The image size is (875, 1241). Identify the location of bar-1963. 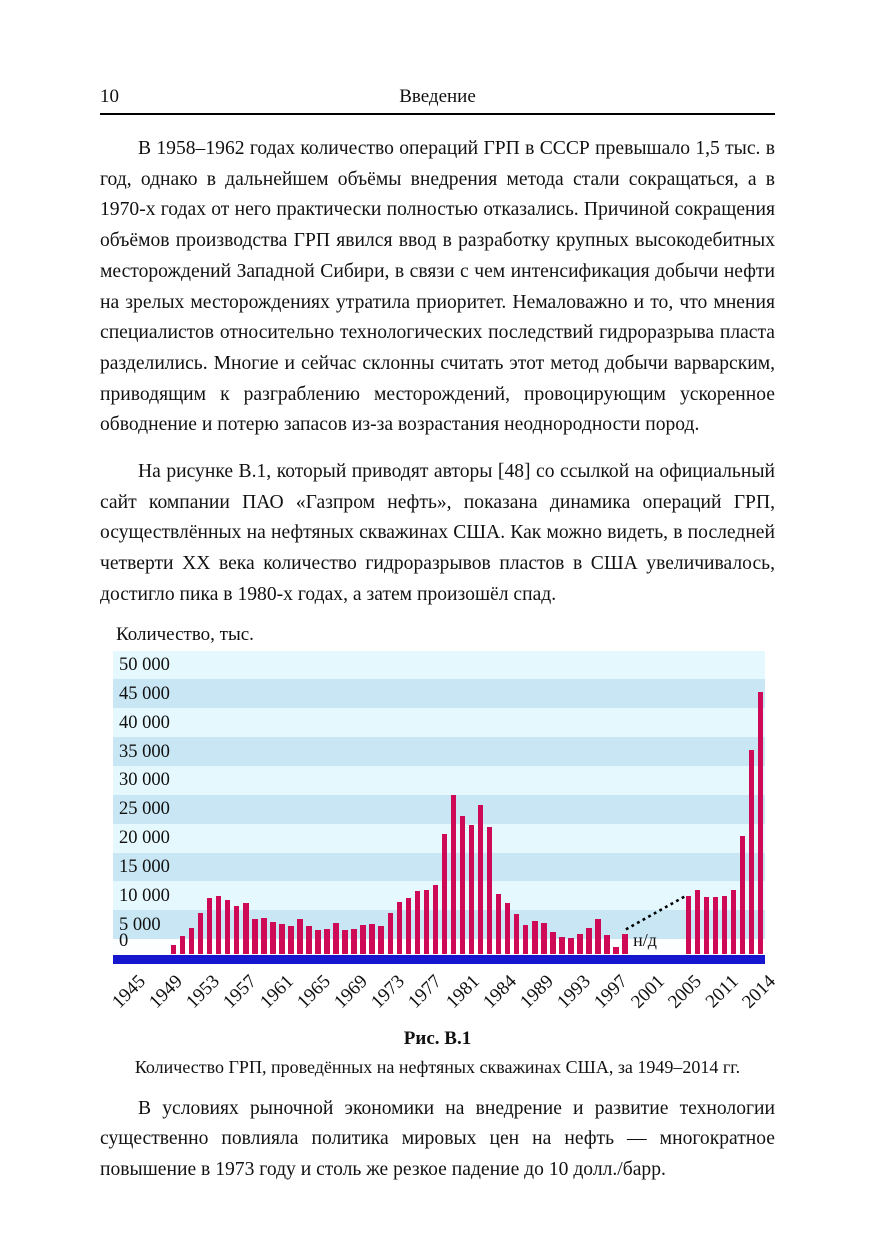
(300, 936).